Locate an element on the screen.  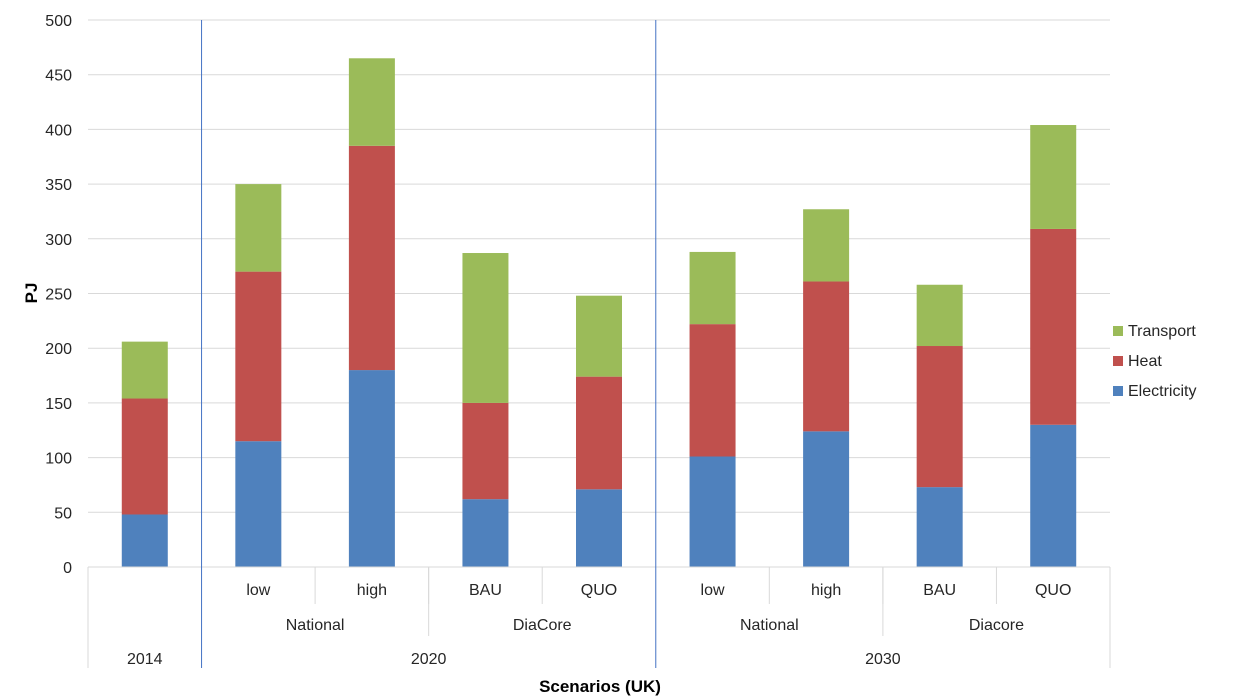
legend-swatch-heat is located at coordinates (1118, 361).